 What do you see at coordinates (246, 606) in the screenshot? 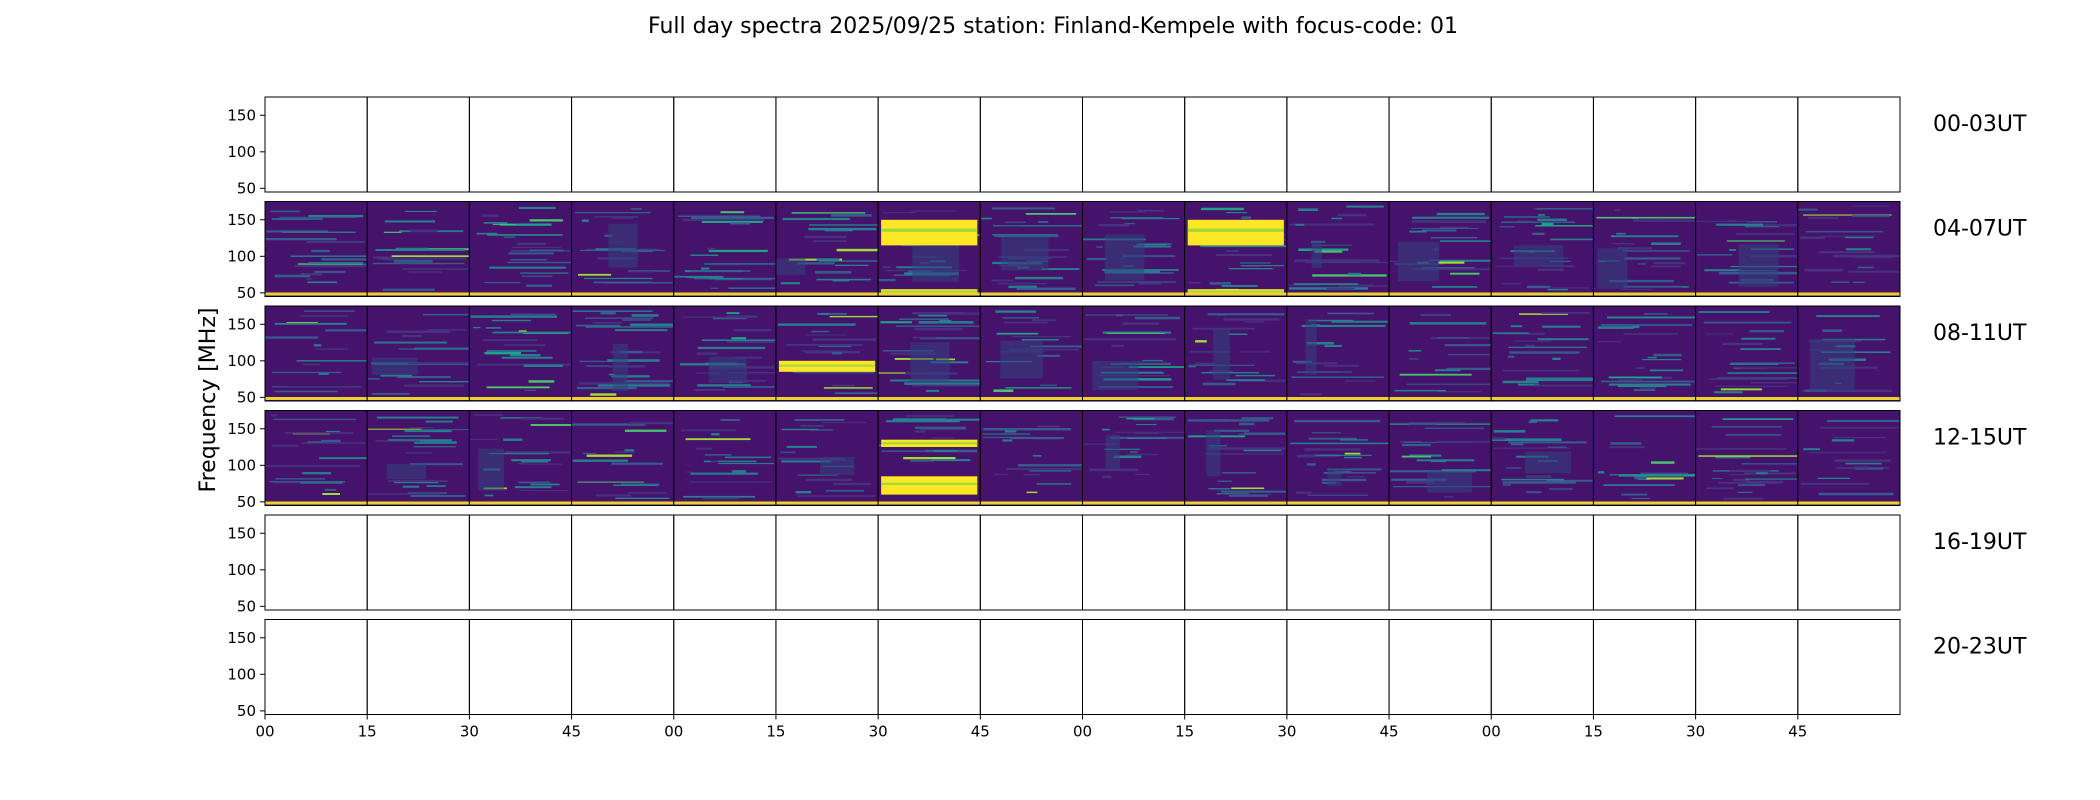
I see `y-tick-label: 50` at bounding box center [246, 606].